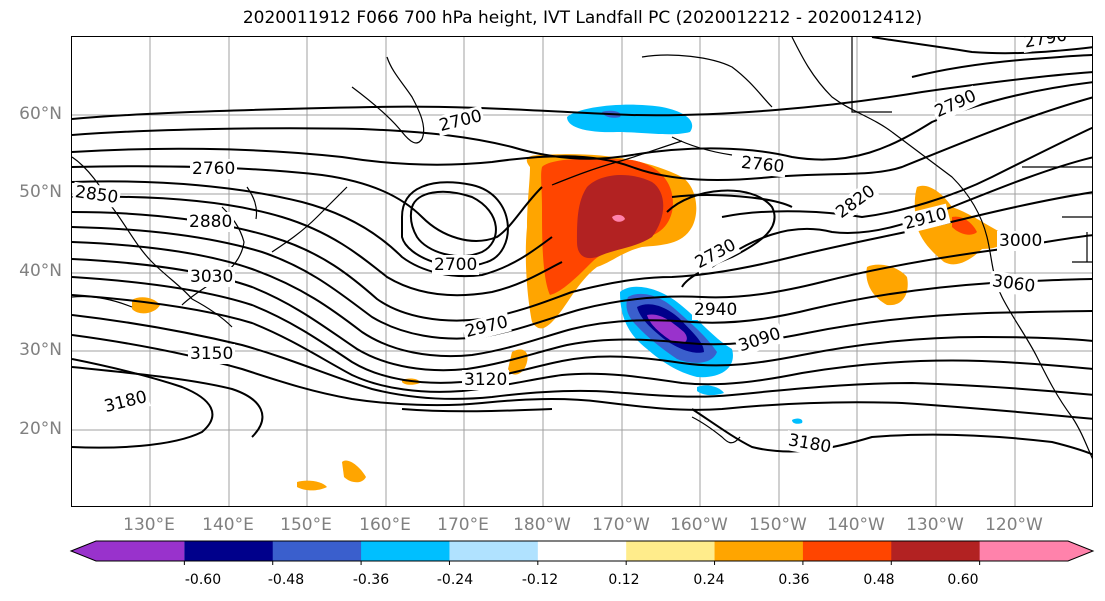 This screenshot has width=1105, height=601. Describe the element at coordinates (716, 310) in the screenshot. I see `contour-label: 2940` at that location.